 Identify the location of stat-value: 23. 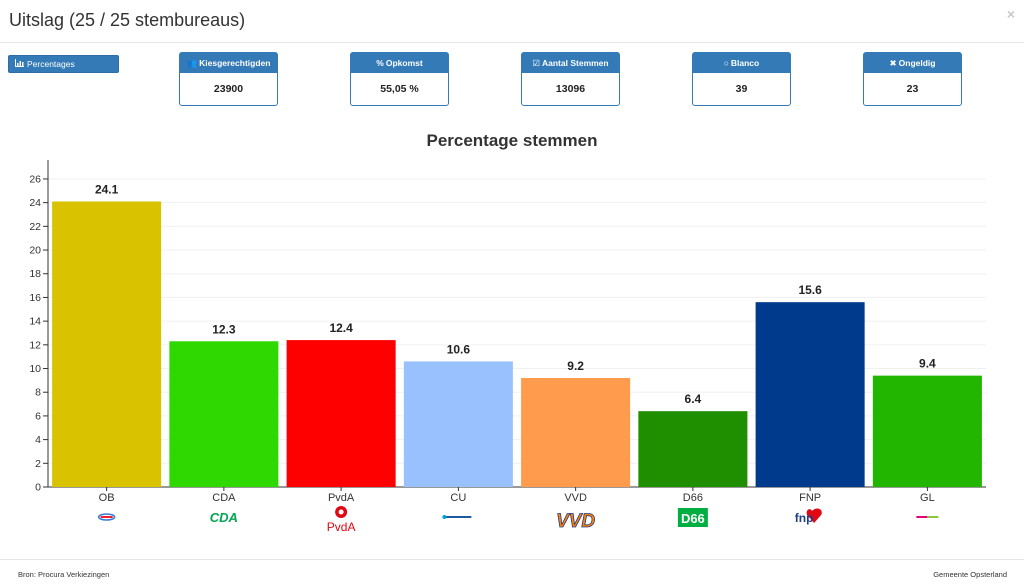
(912, 89).